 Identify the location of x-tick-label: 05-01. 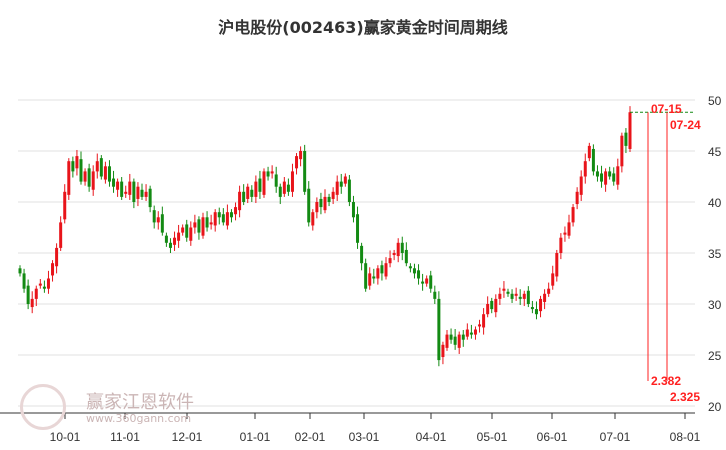
(492, 437).